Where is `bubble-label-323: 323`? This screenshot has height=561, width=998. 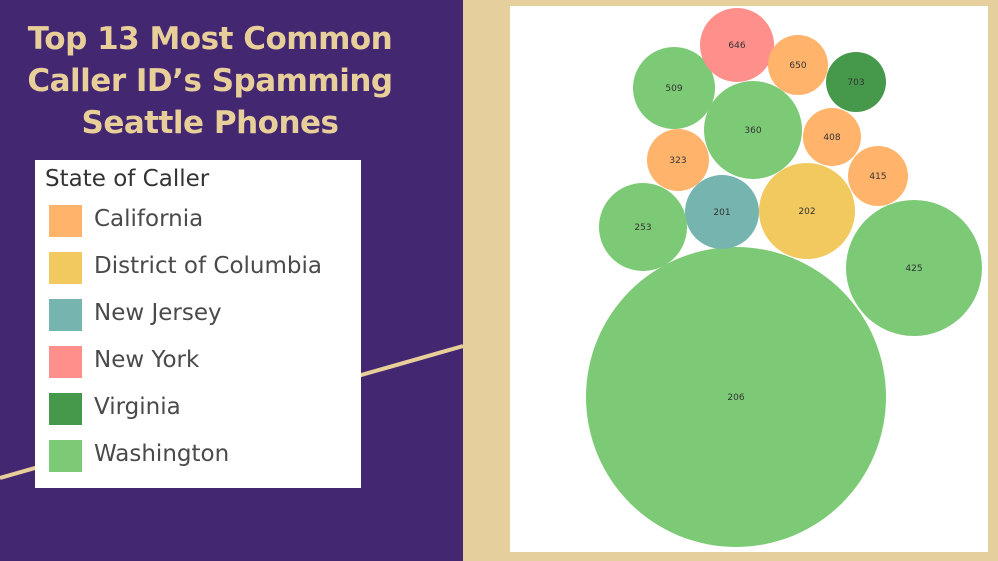 bubble-label-323: 323 is located at coordinates (677, 161).